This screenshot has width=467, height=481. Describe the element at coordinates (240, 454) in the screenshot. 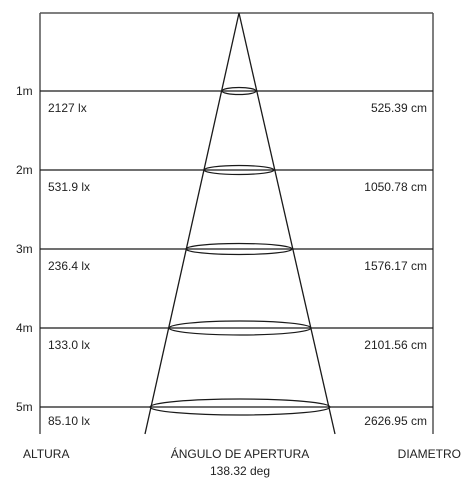

I see `footer-angle-label: ÁNGULO DE APERTURA` at that location.